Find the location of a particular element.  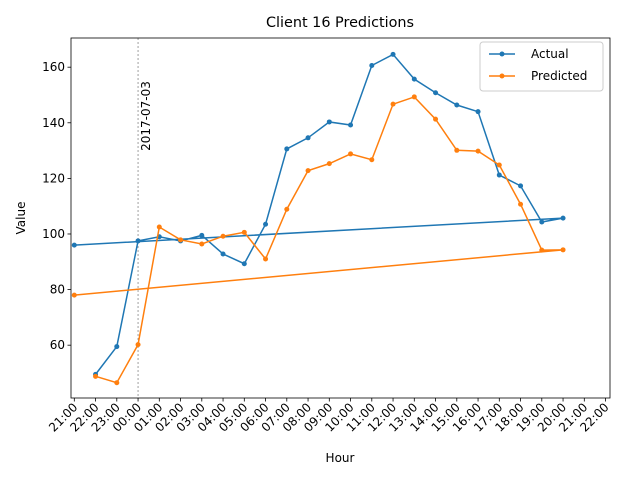

y-tick-label: 80 is located at coordinates (57, 290).